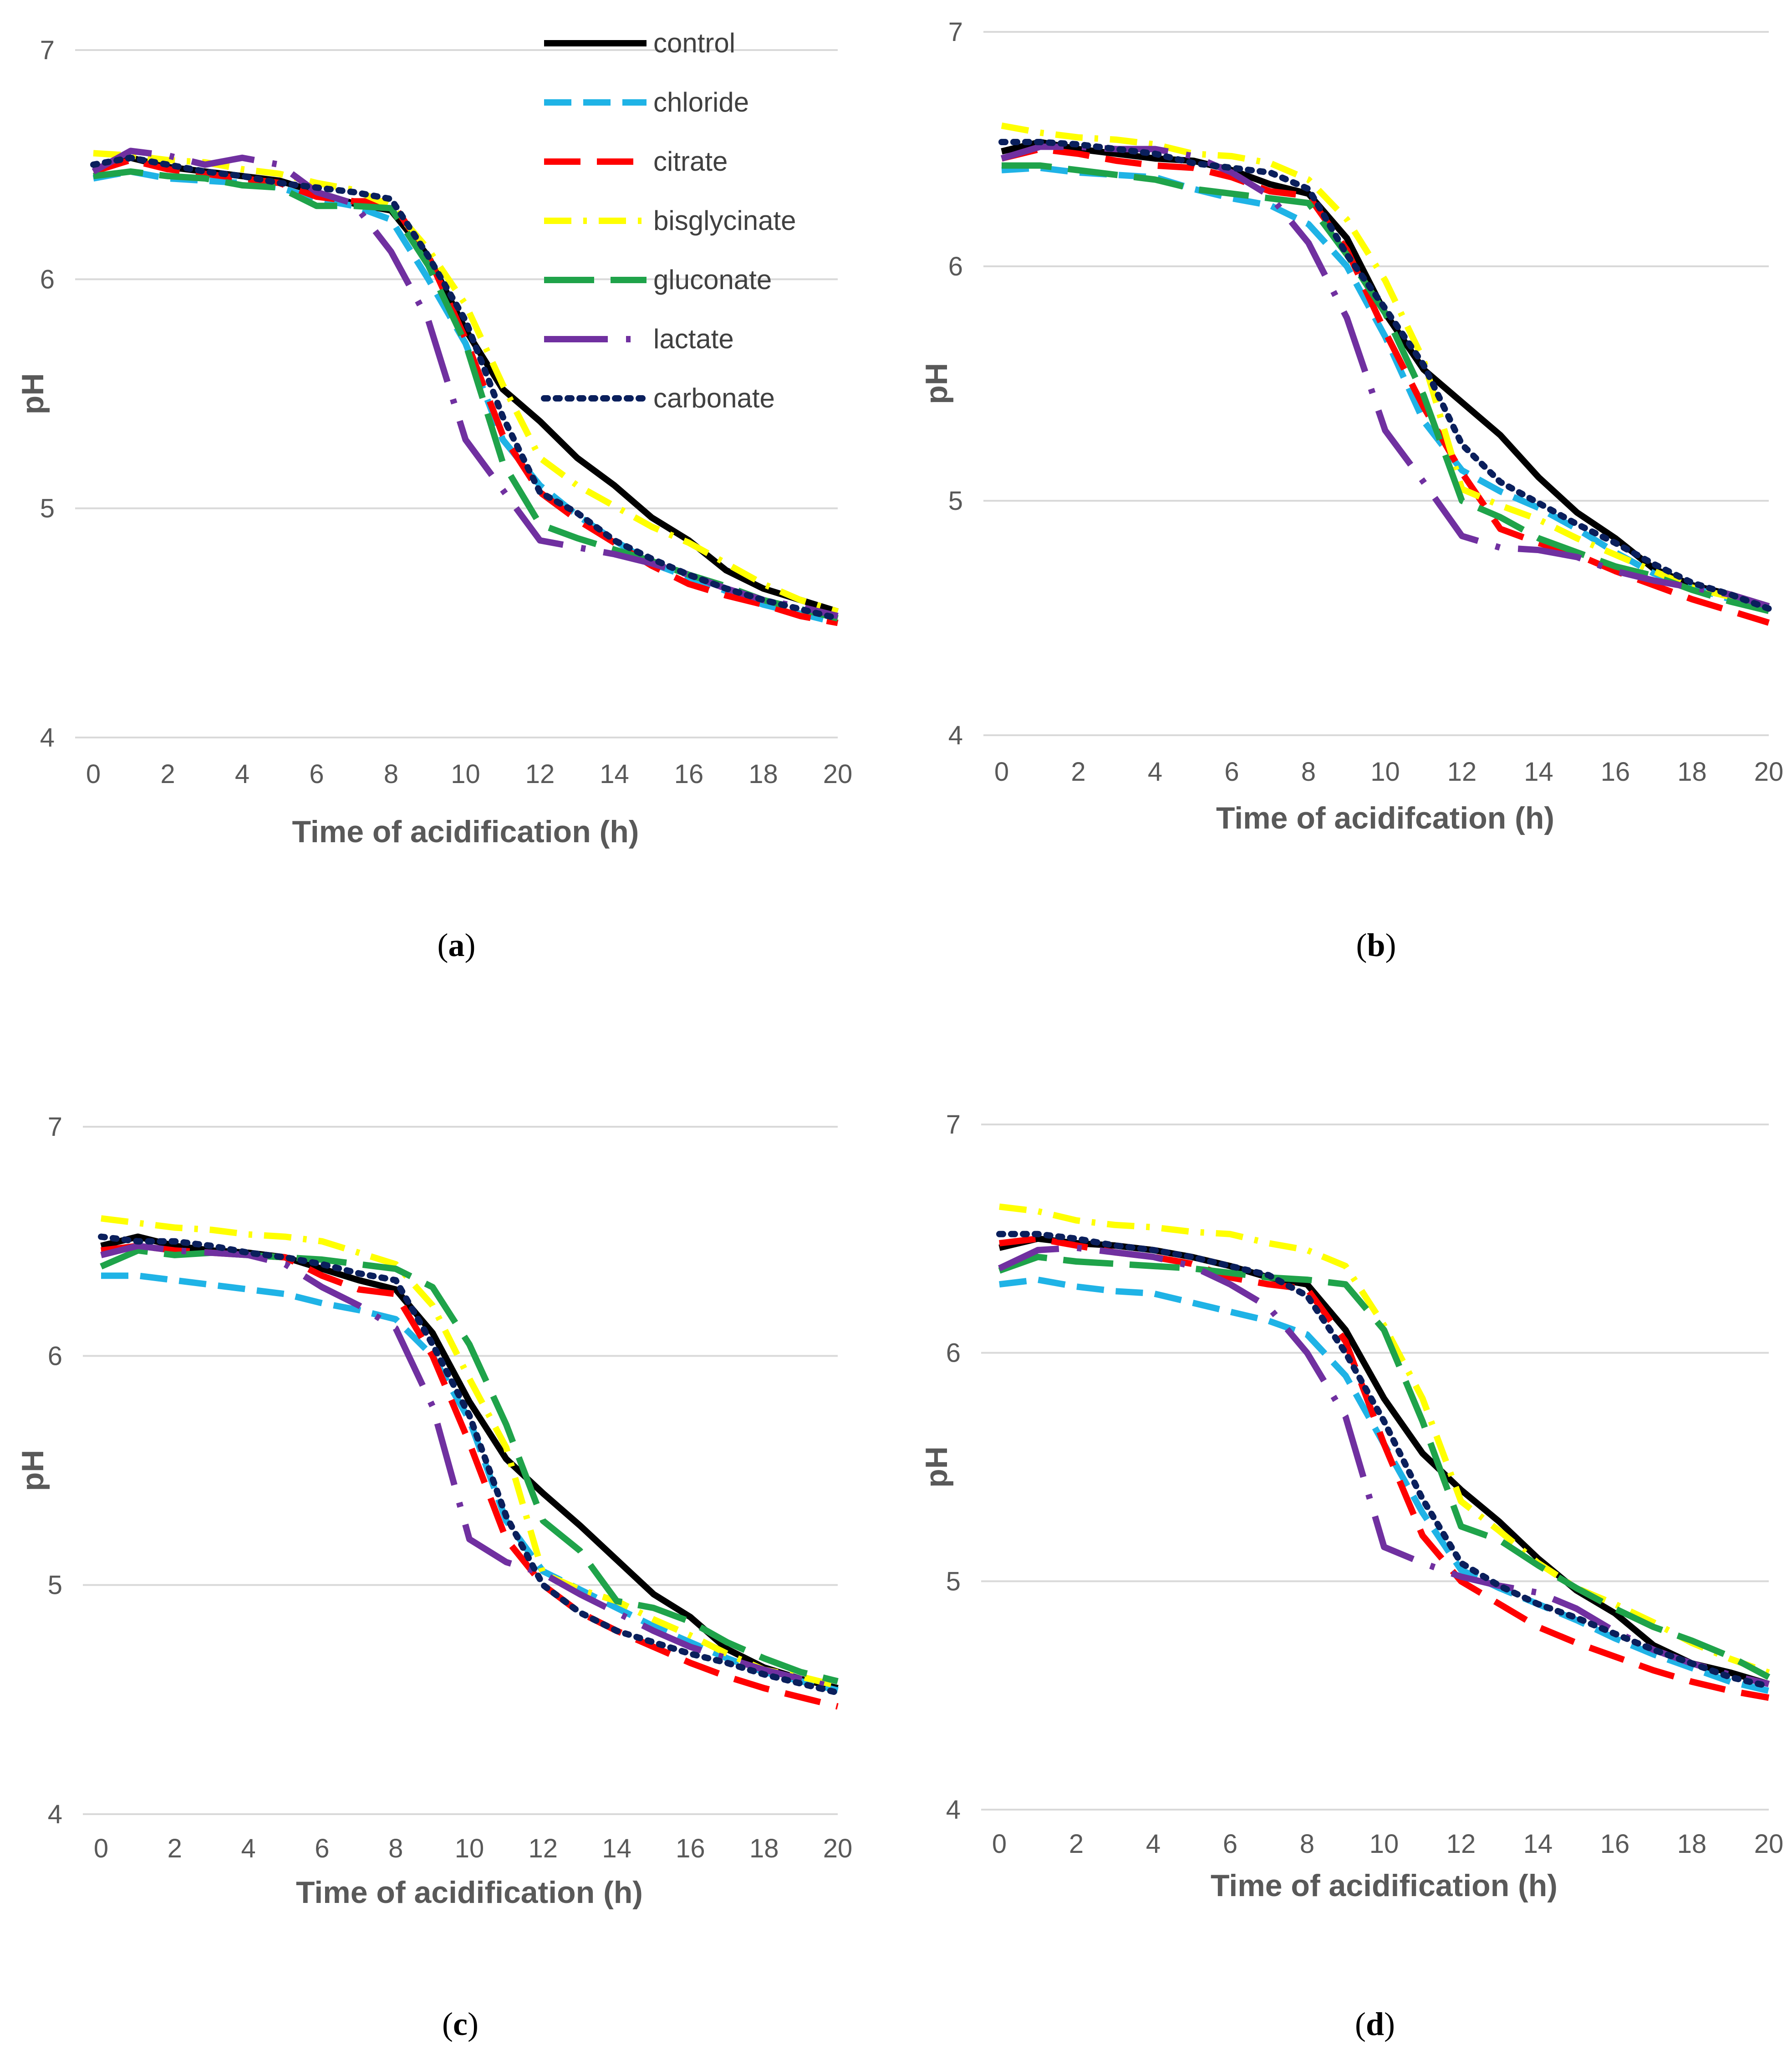  Describe the element at coordinates (712, 279) in the screenshot. I see `legend-label-gluconate: gluconate` at that location.